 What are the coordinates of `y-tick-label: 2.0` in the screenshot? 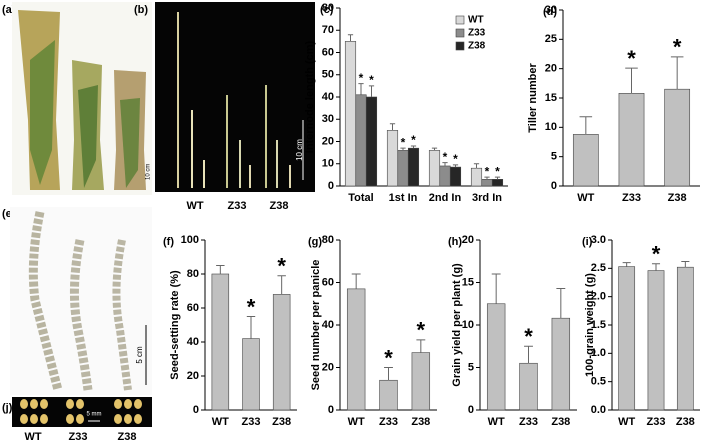 It's located at (598, 297).